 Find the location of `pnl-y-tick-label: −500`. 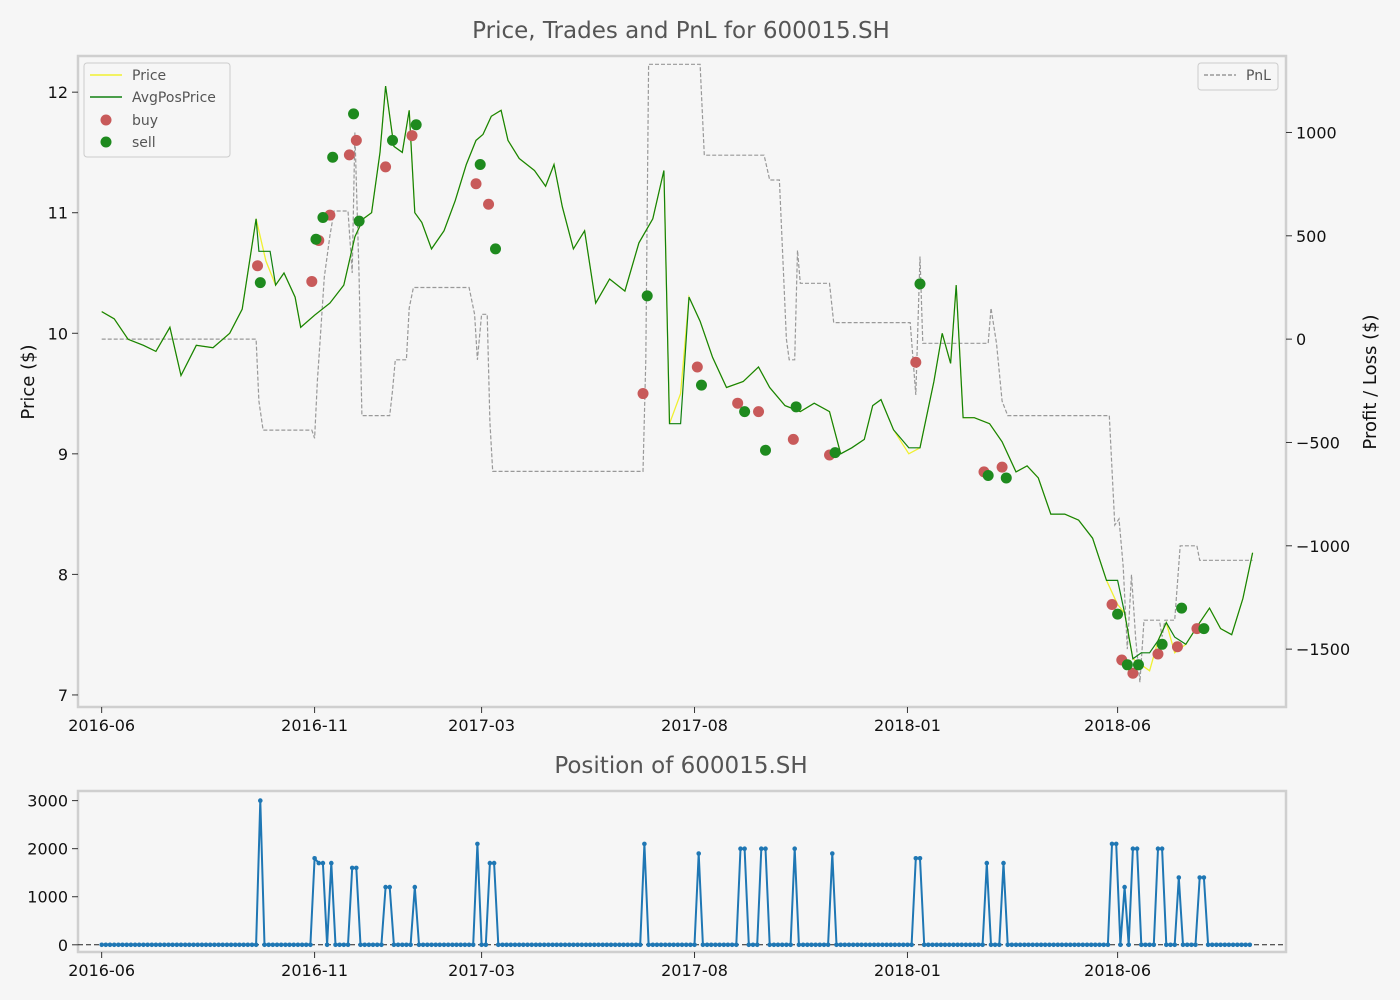

pnl-y-tick-label: −500 is located at coordinates (1318, 442).